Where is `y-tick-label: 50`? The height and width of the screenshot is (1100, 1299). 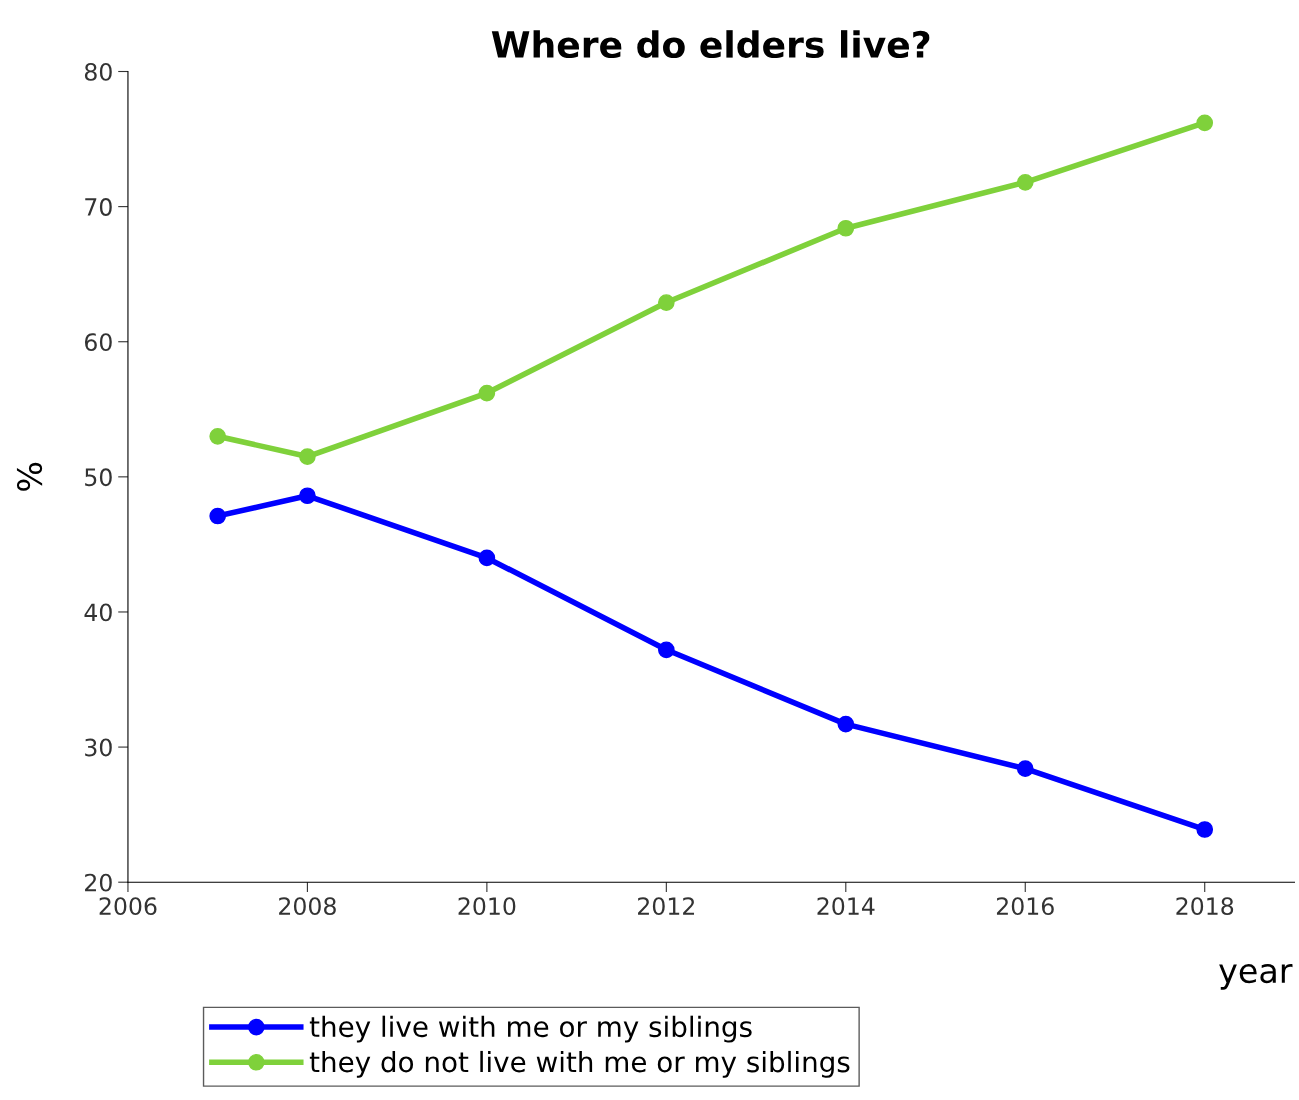 y-tick-label: 50 is located at coordinates (98, 477).